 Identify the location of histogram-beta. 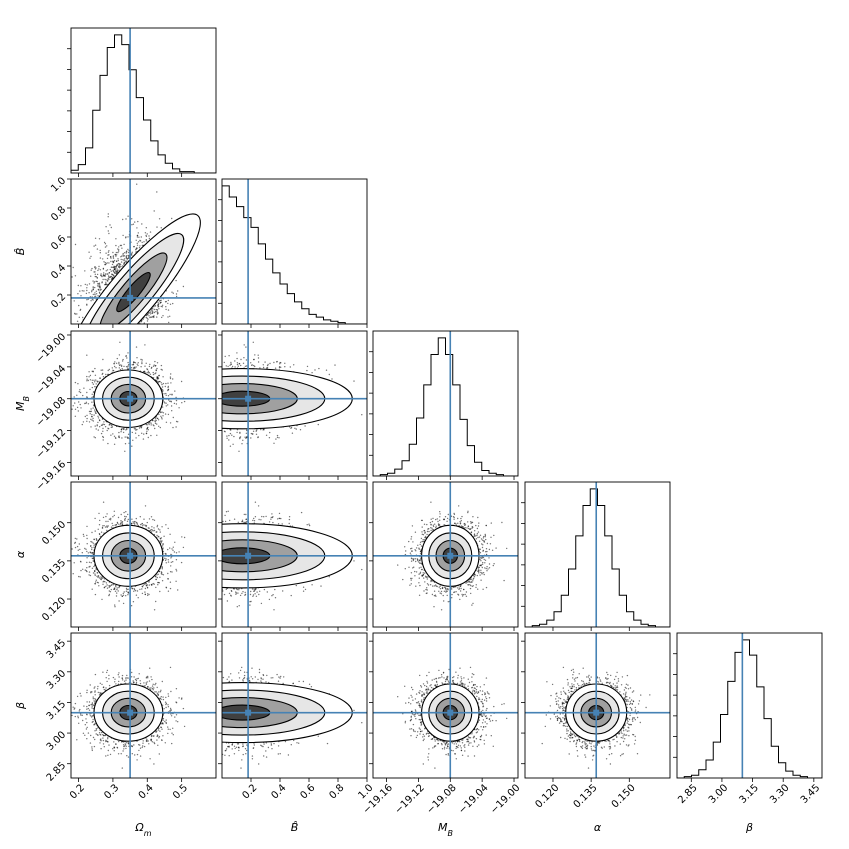
(749, 708).